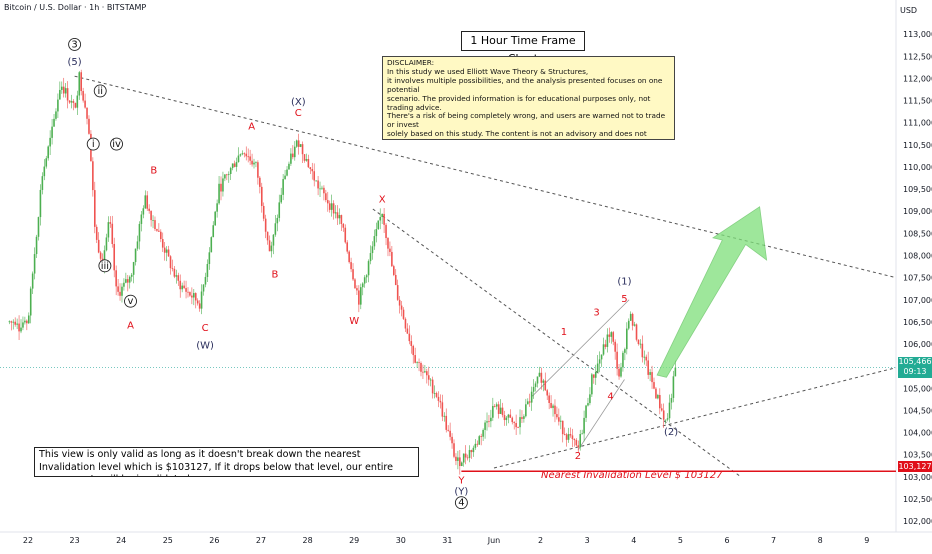  I want to click on last-price-value: 105,466, so click(915, 361).